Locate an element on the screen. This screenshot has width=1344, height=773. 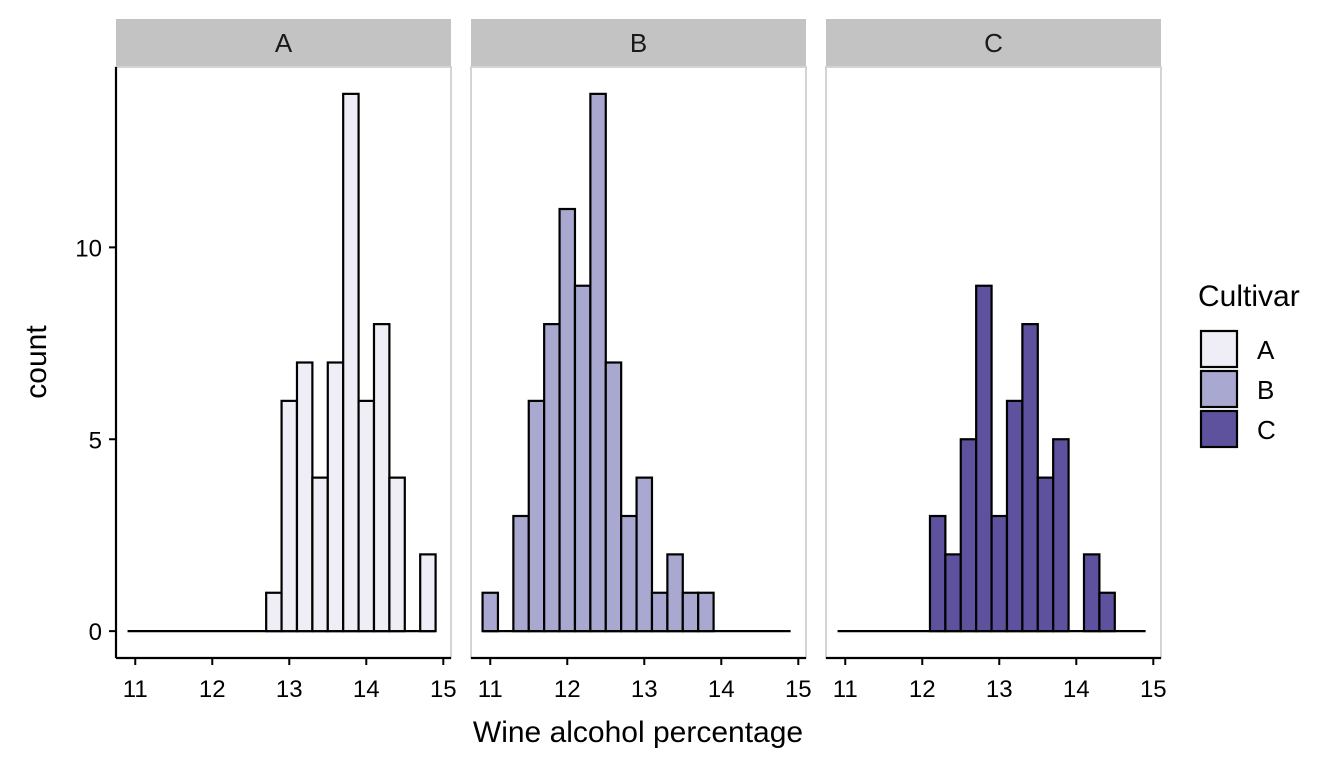
facet-strip-label-B: B is located at coordinates (638, 43).